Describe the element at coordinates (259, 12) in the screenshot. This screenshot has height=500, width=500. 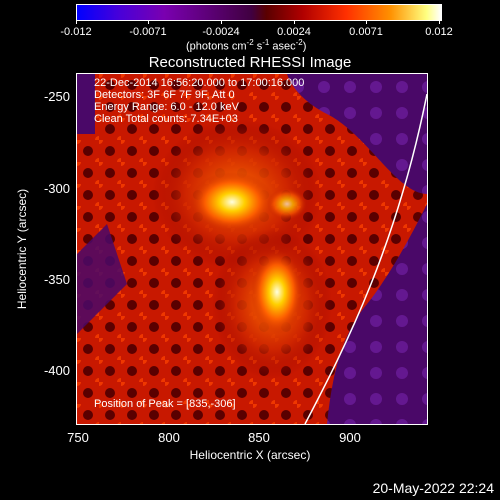
I see `colorbar` at that location.